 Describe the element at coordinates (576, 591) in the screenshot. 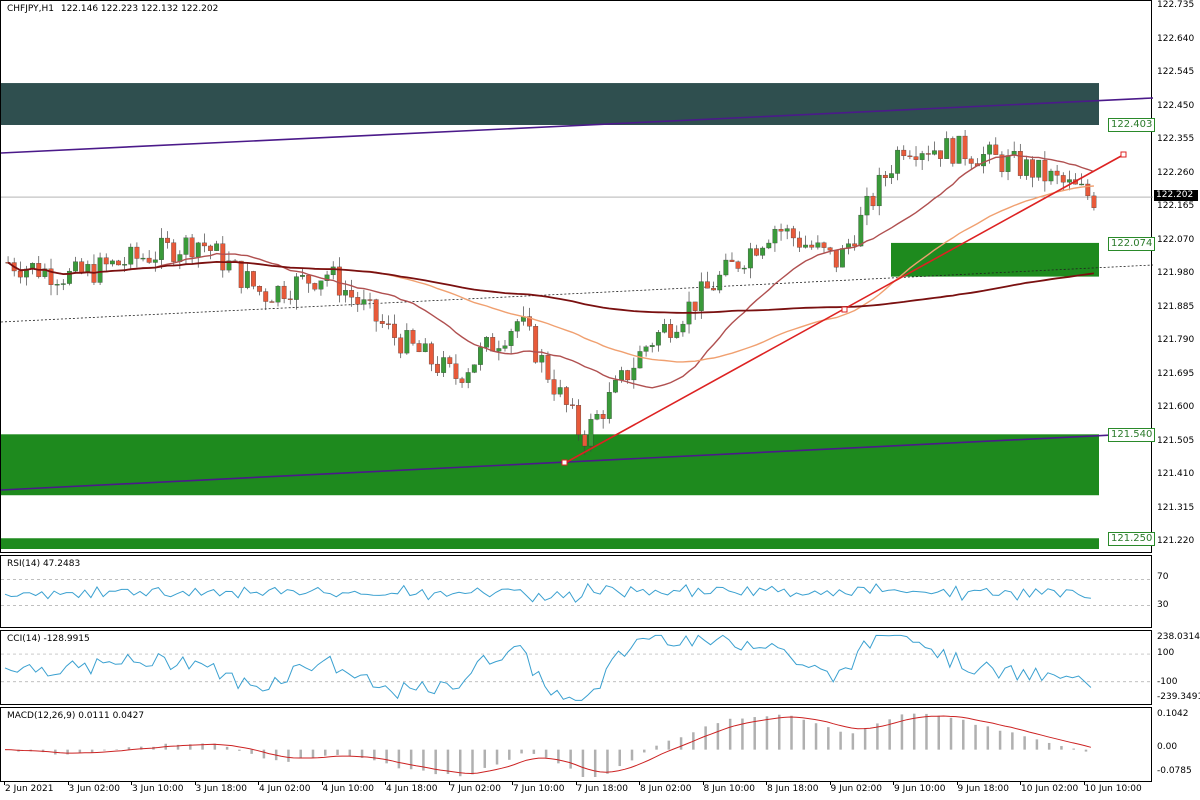

I see `rsi-panel: RSI(14) 47.2483` at that location.